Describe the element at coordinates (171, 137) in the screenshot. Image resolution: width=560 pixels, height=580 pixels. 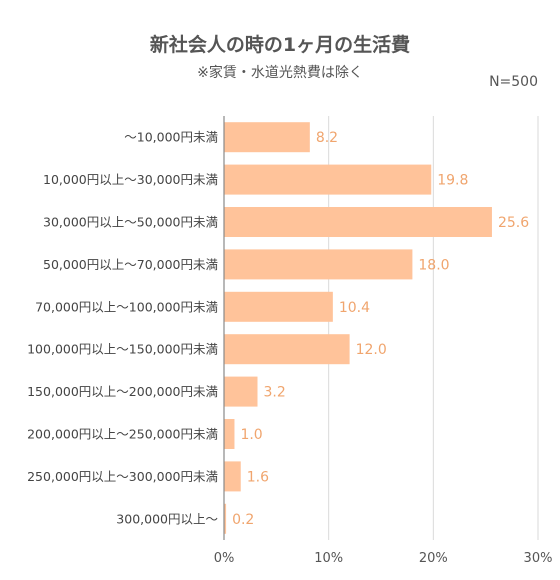
I see `category-label: ～10,000円未満` at that location.